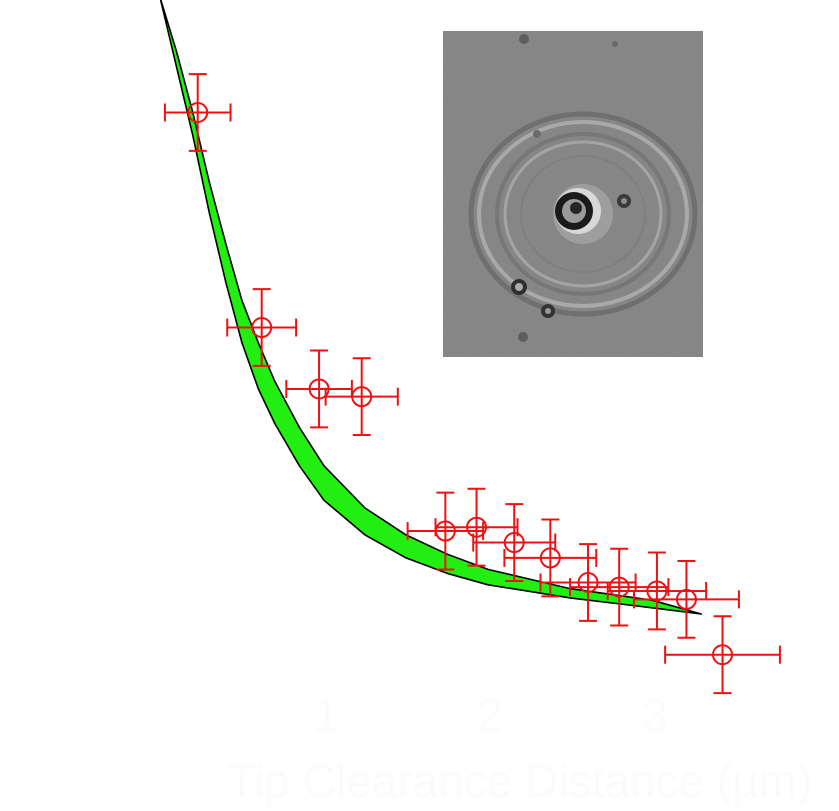  I want to click on x-axis: 1 2 3 Tip Clearance Distance (µm), so click(520, 748).